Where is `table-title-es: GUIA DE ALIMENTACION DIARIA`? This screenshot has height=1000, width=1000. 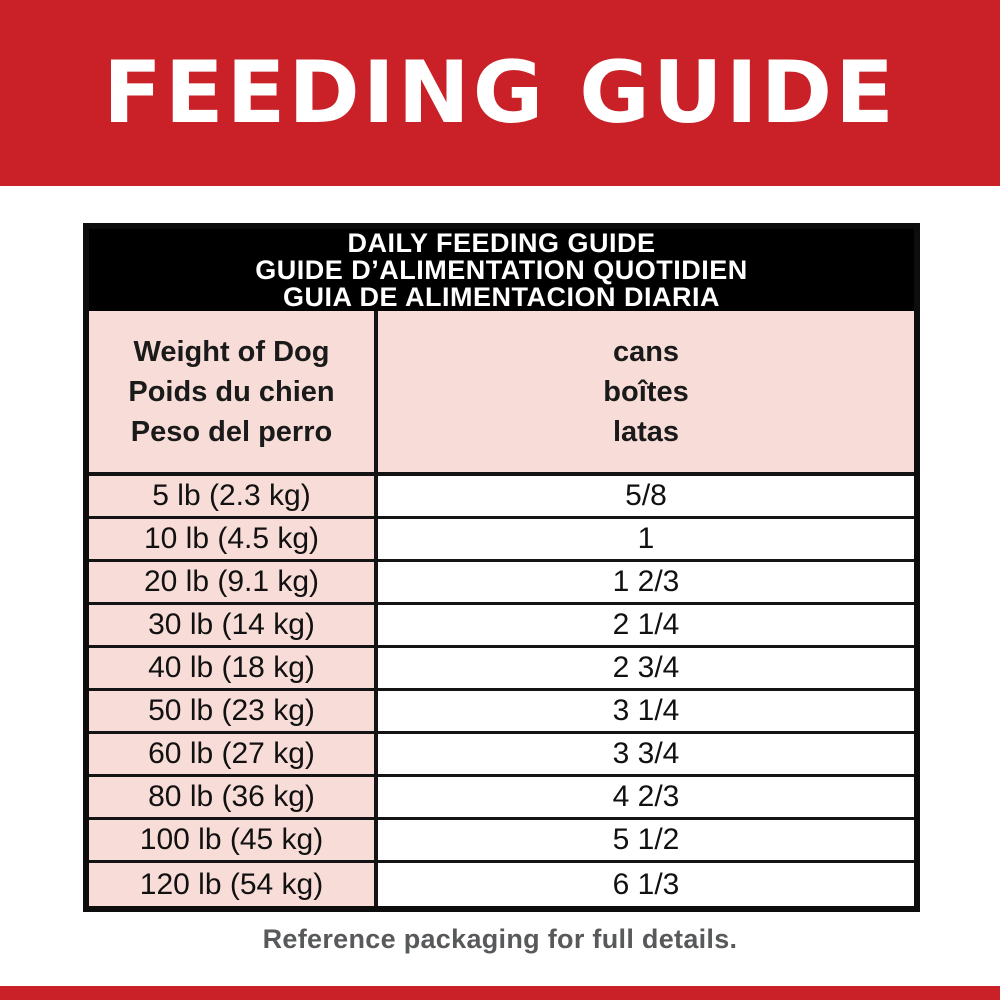 table-title-es: GUIA DE ALIMENTACION DIARIA is located at coordinates (501, 296).